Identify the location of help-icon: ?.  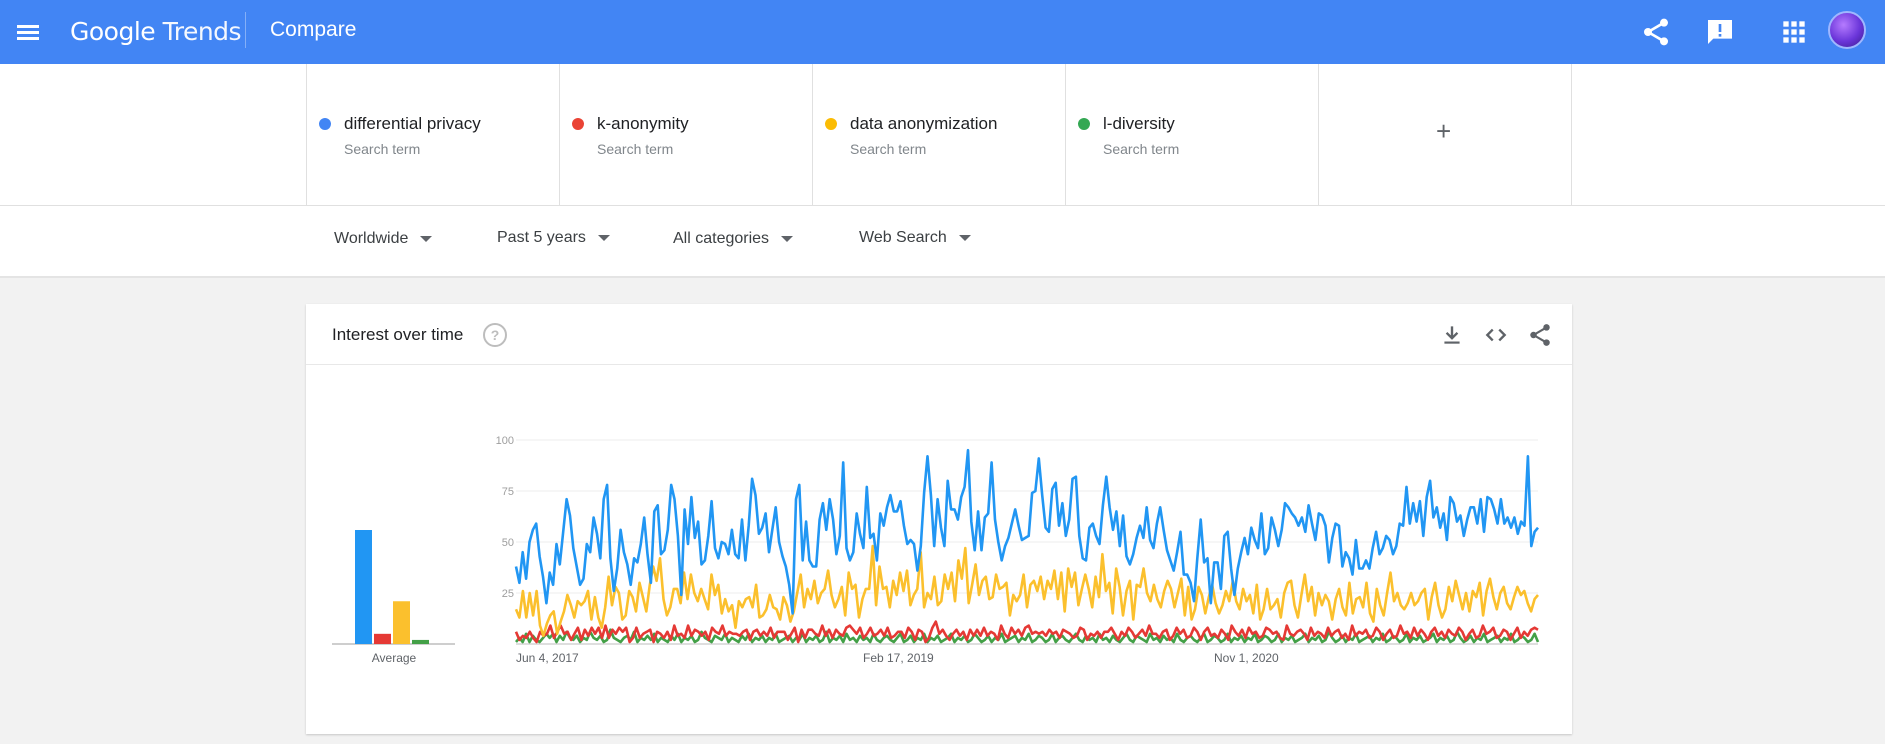
(495, 335).